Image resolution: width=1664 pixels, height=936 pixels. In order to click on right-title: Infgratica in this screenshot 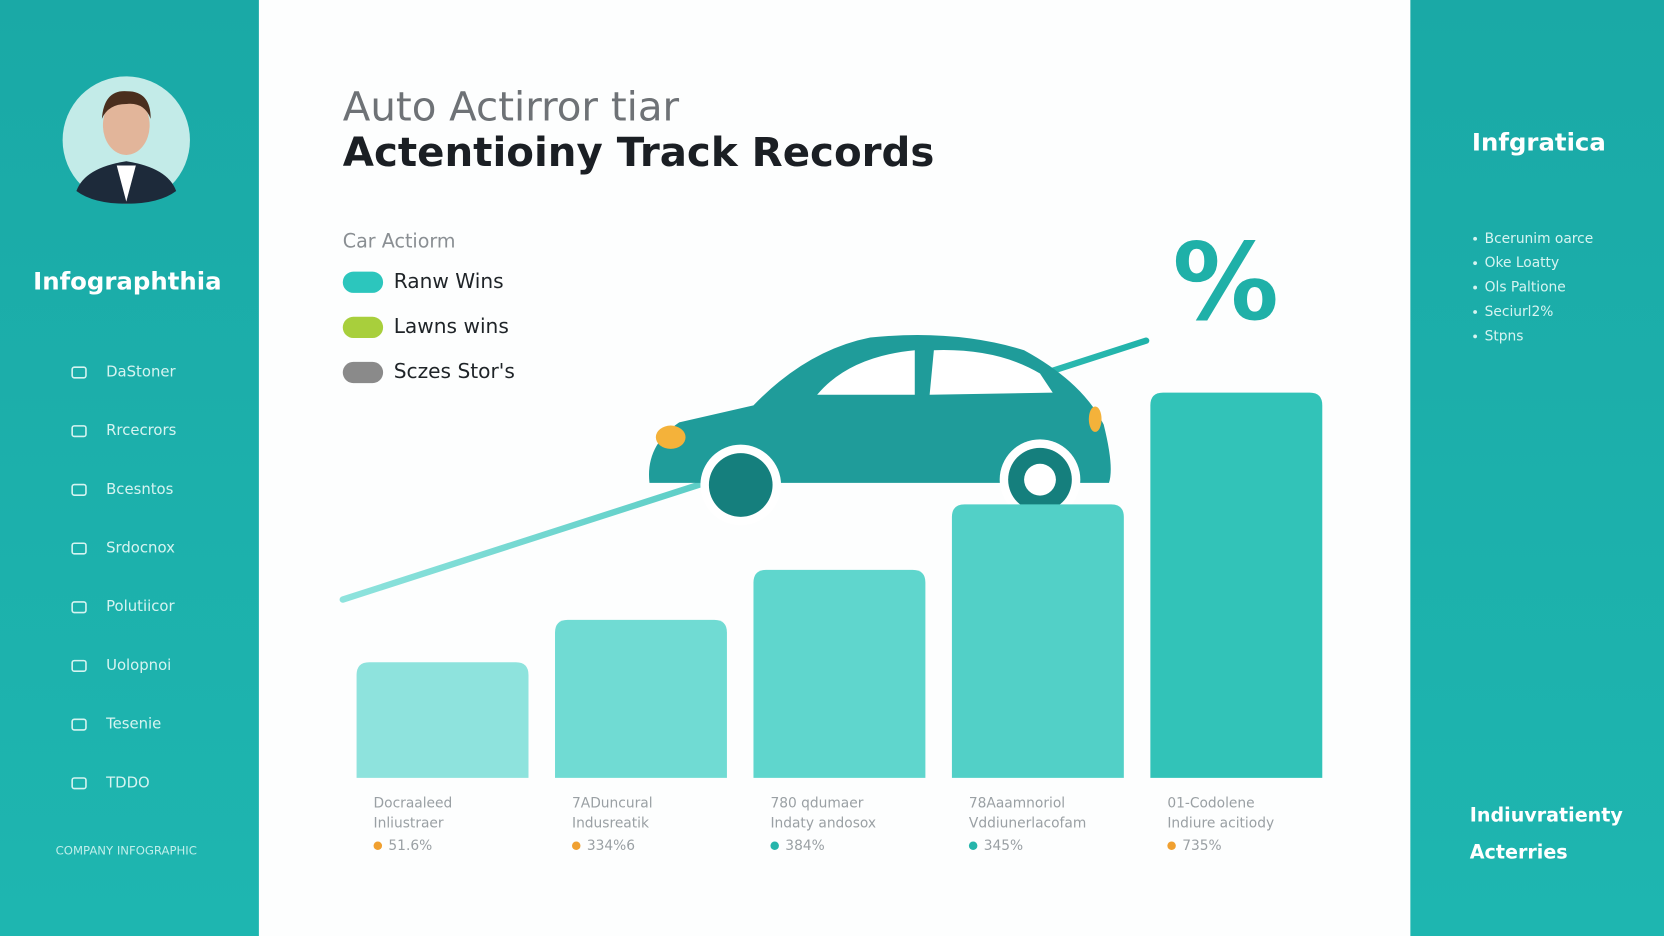, I will do `click(1539, 141)`.